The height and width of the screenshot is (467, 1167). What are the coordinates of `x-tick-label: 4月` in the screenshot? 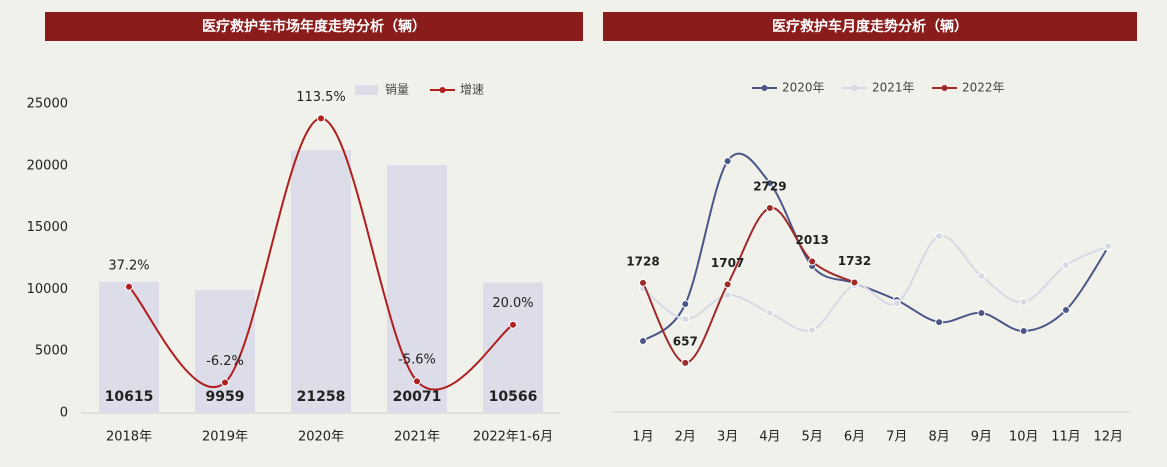 It's located at (769, 437).